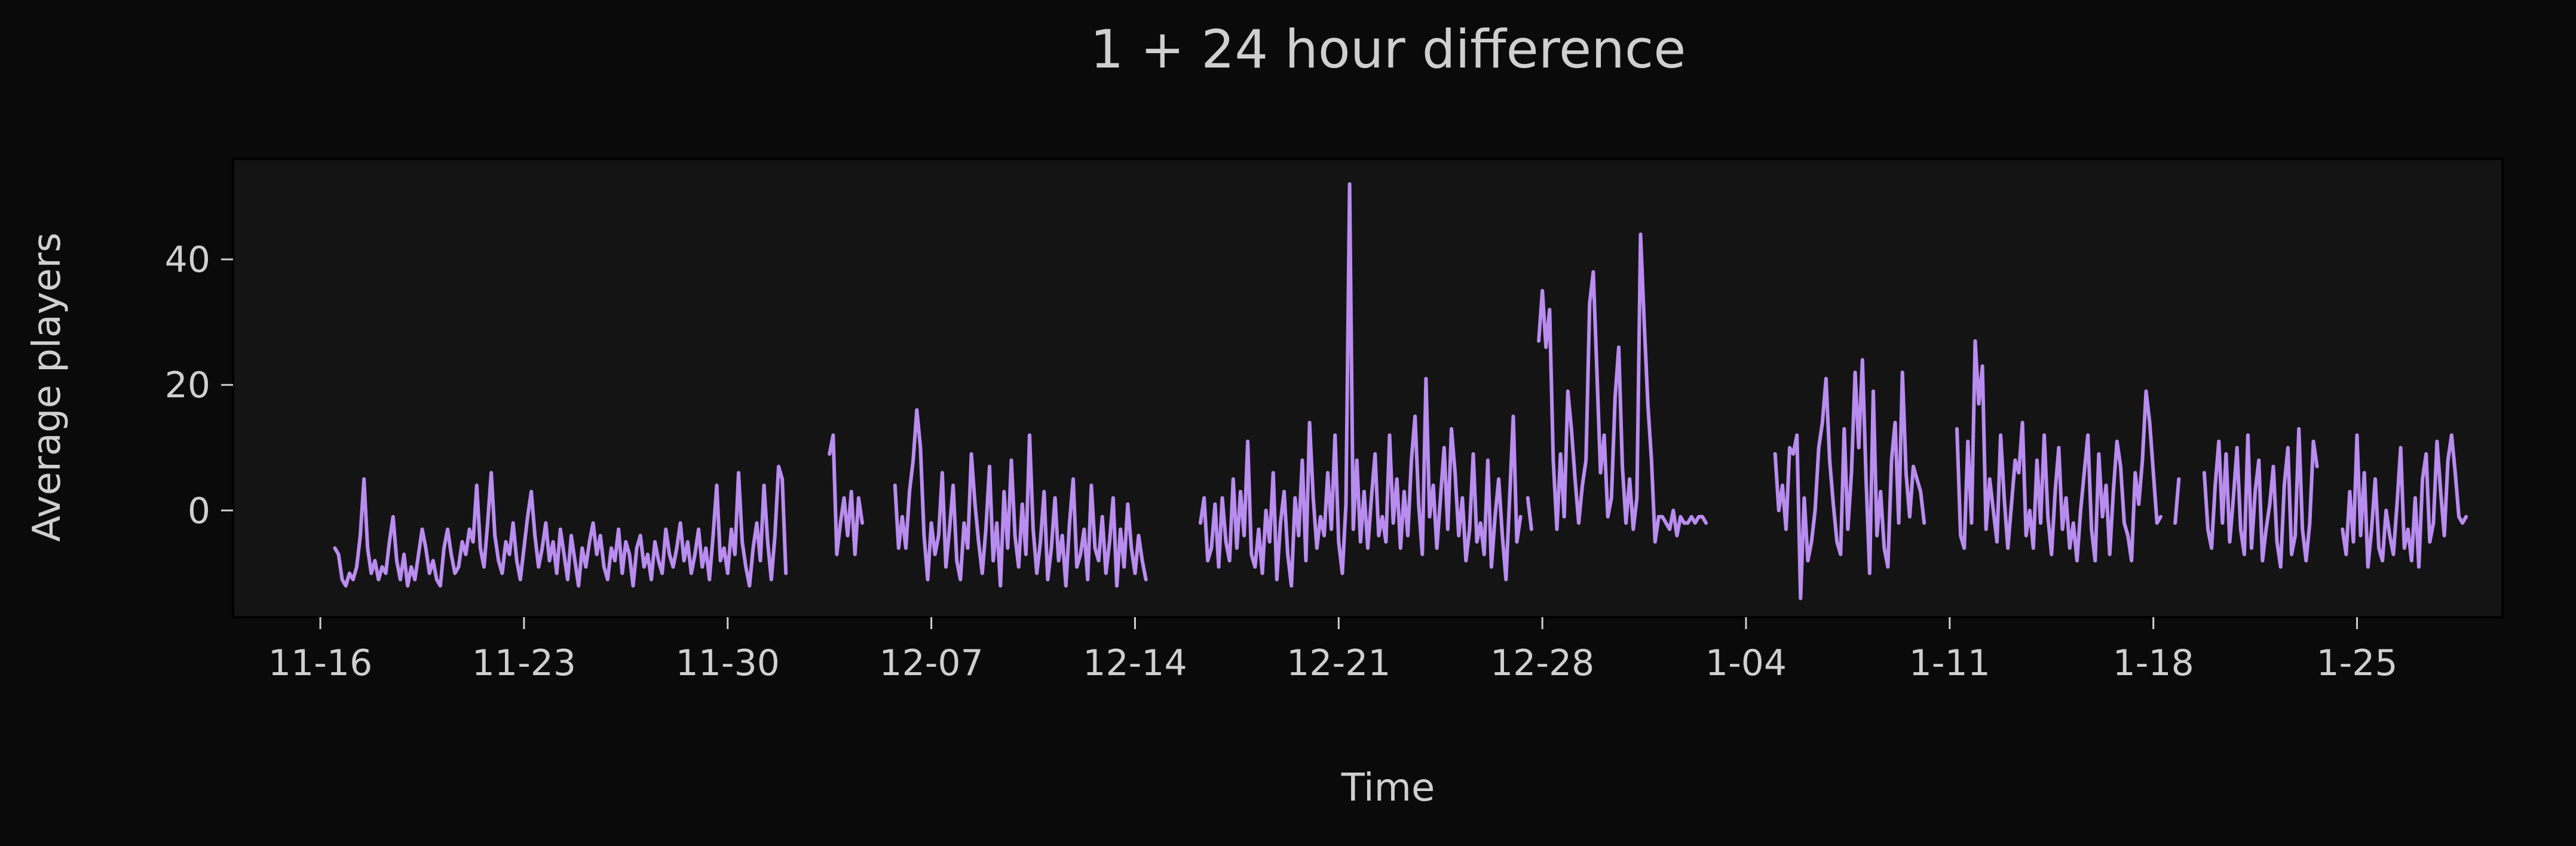 This screenshot has width=2576, height=846. What do you see at coordinates (728, 663) in the screenshot?
I see `x-tick-label: 11-30` at bounding box center [728, 663].